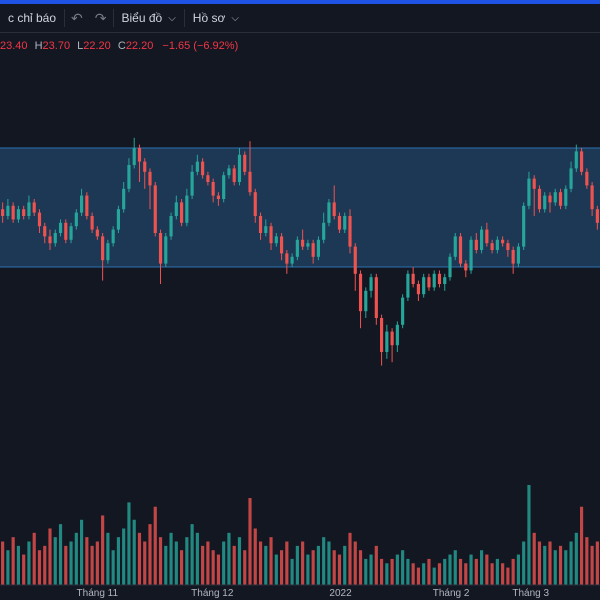 This screenshot has height=600, width=600. I want to click on time-axis-layer: Tháng 11 Tháng 12 2022 Tháng 2 Tháng 3, so click(300, 592).